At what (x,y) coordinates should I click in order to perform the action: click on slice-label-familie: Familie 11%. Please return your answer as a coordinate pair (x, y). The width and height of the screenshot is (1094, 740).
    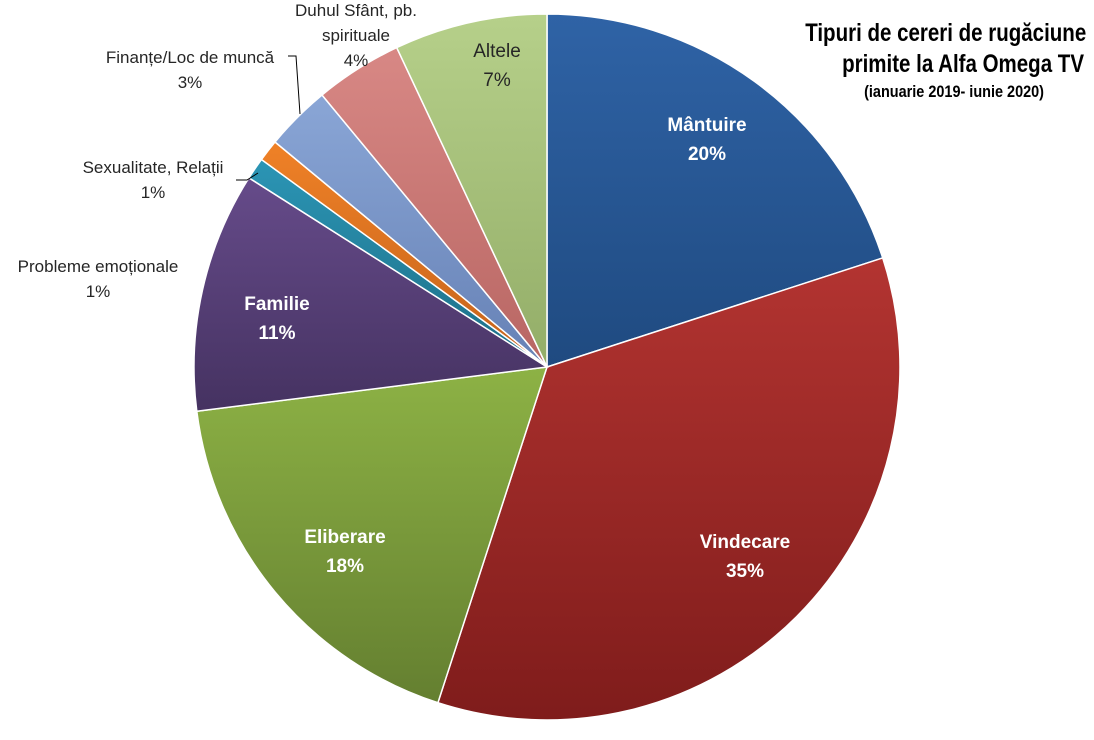
    Looking at the image, I should click on (276, 319).